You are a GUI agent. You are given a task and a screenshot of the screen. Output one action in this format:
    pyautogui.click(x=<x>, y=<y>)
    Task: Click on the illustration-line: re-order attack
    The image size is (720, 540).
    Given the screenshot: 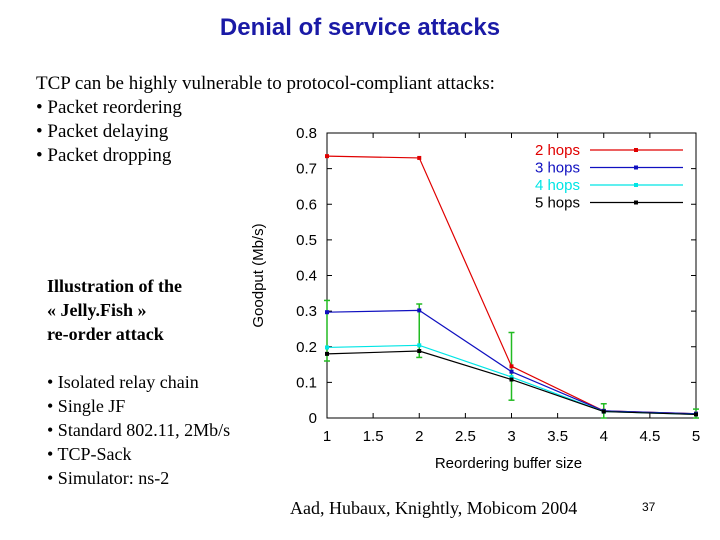 What is the action you would take?
    pyautogui.click(x=105, y=334)
    